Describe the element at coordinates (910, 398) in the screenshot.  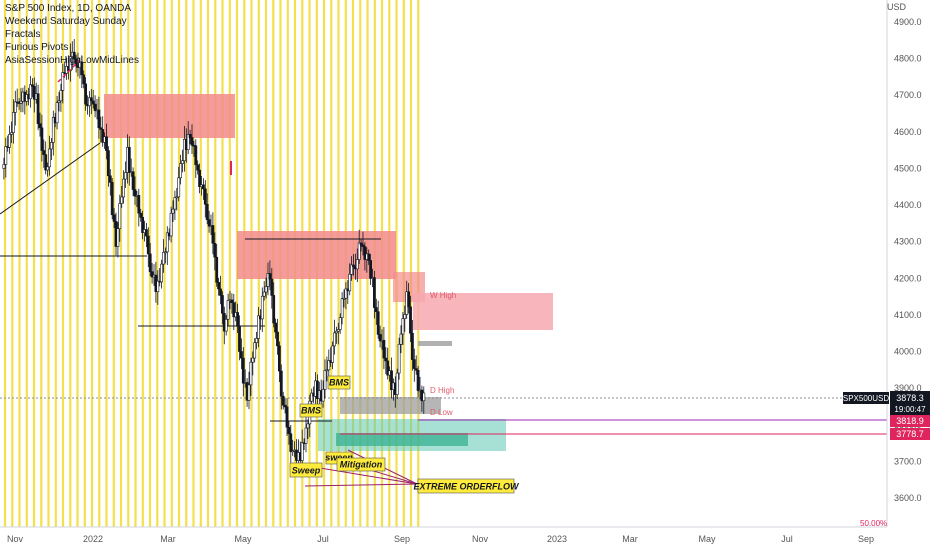
I see `last-price-tag: 3878.3` at that location.